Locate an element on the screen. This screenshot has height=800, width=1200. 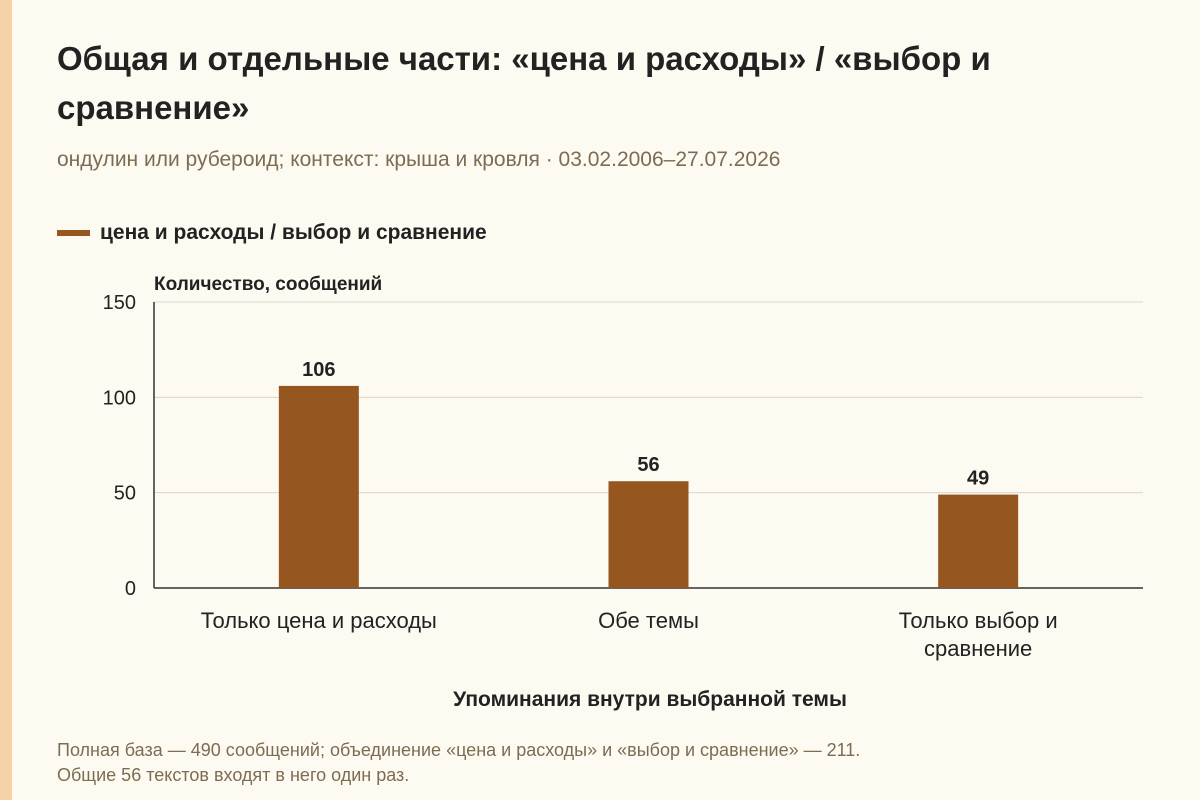
bar-value-label: 49 is located at coordinates (978, 479).